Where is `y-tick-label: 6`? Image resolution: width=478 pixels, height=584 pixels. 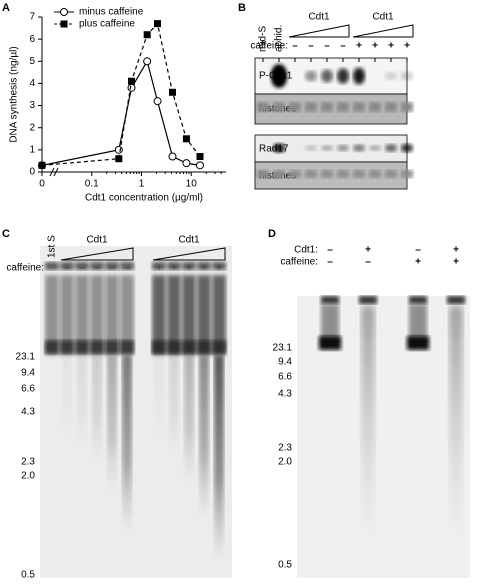
y-tick-label: 6 is located at coordinates (32, 39).